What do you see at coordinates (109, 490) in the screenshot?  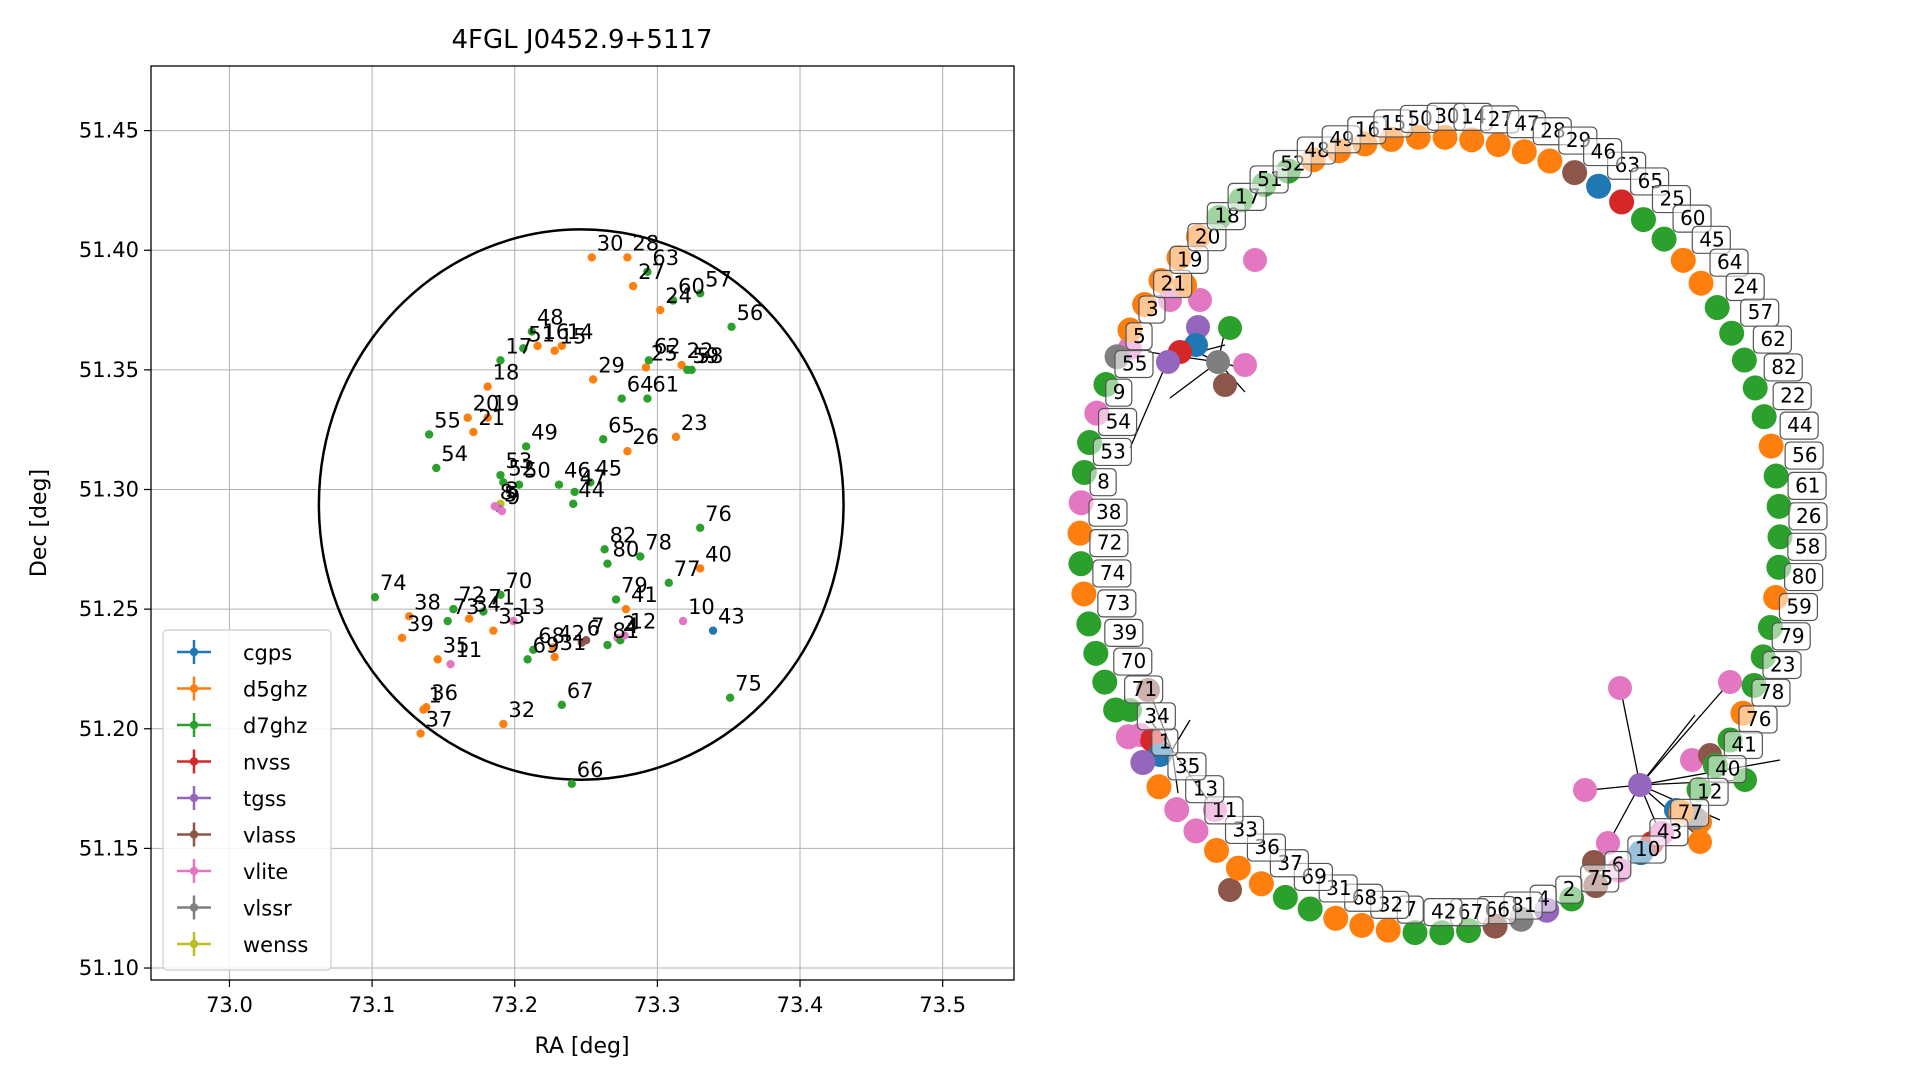 I see `y-tick-label: 51.30` at bounding box center [109, 490].